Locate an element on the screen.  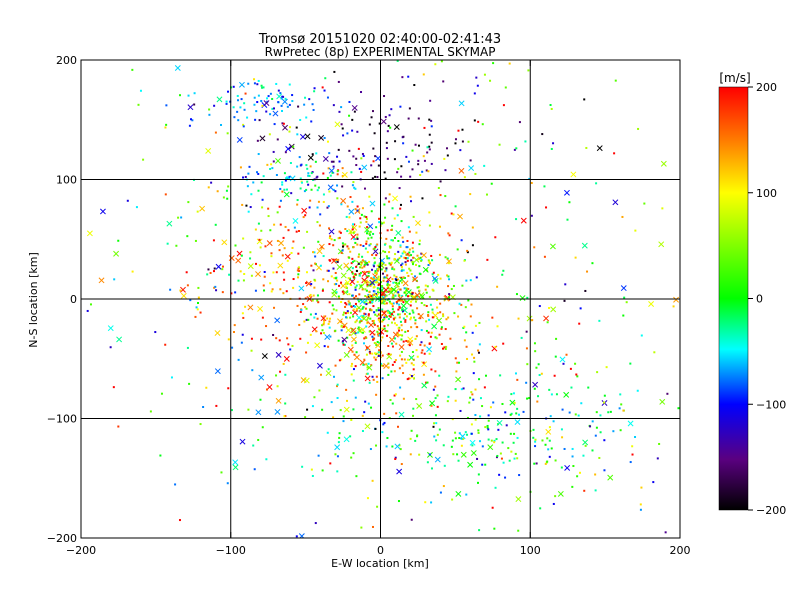
colorbar-unit-label: [m/s] is located at coordinates (734, 78).